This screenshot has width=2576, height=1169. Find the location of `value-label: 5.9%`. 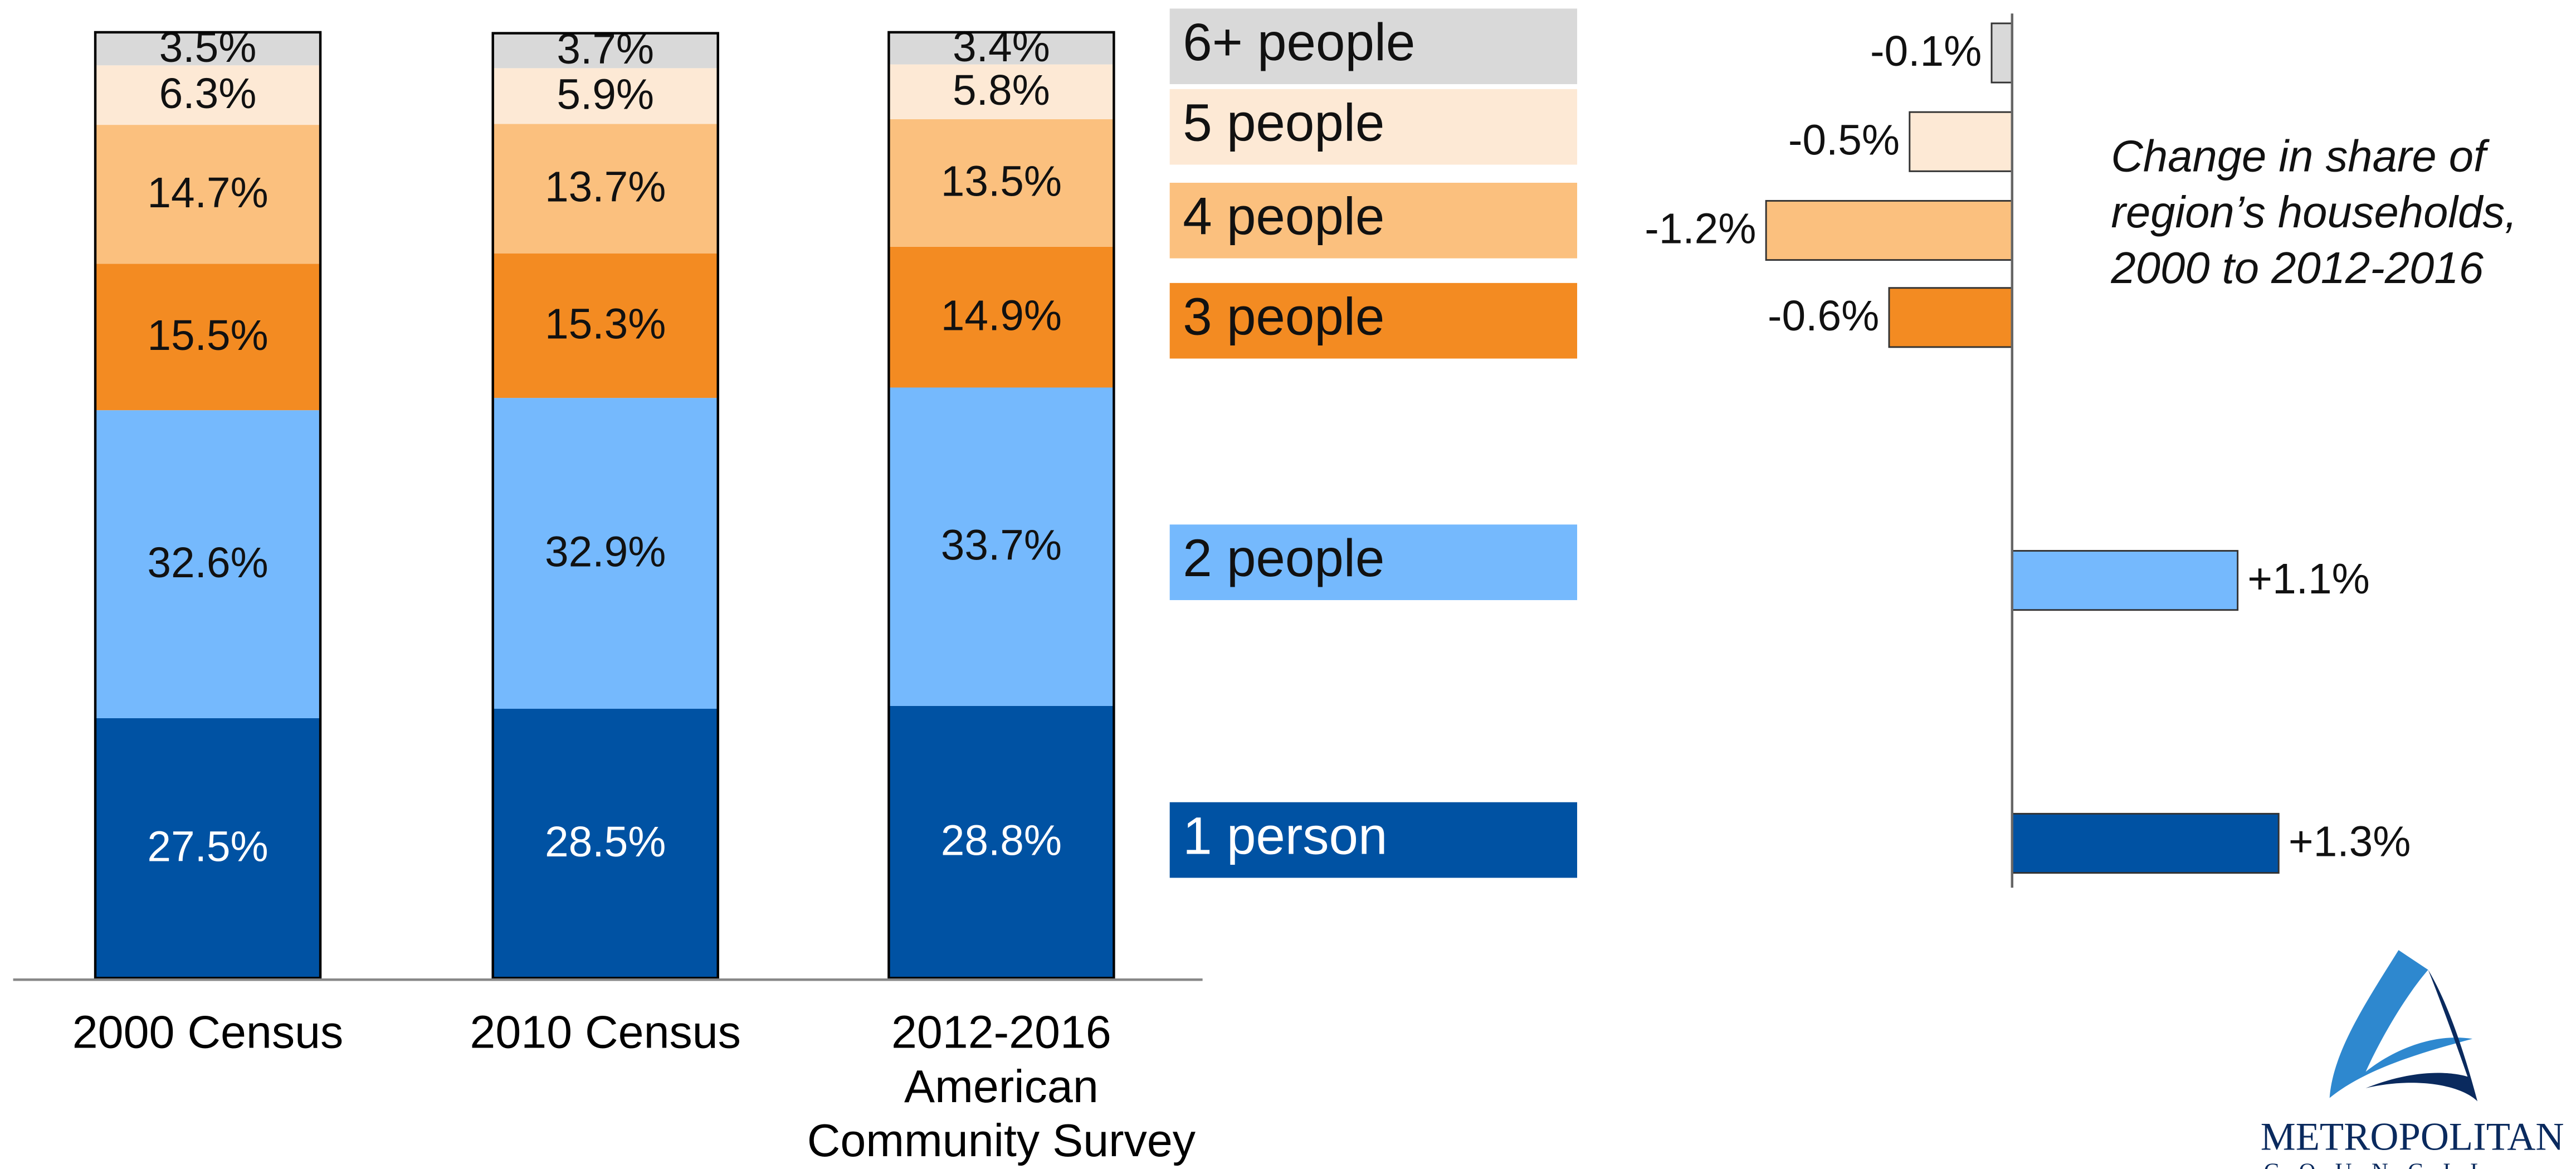

value-label: 5.9% is located at coordinates (605, 95).